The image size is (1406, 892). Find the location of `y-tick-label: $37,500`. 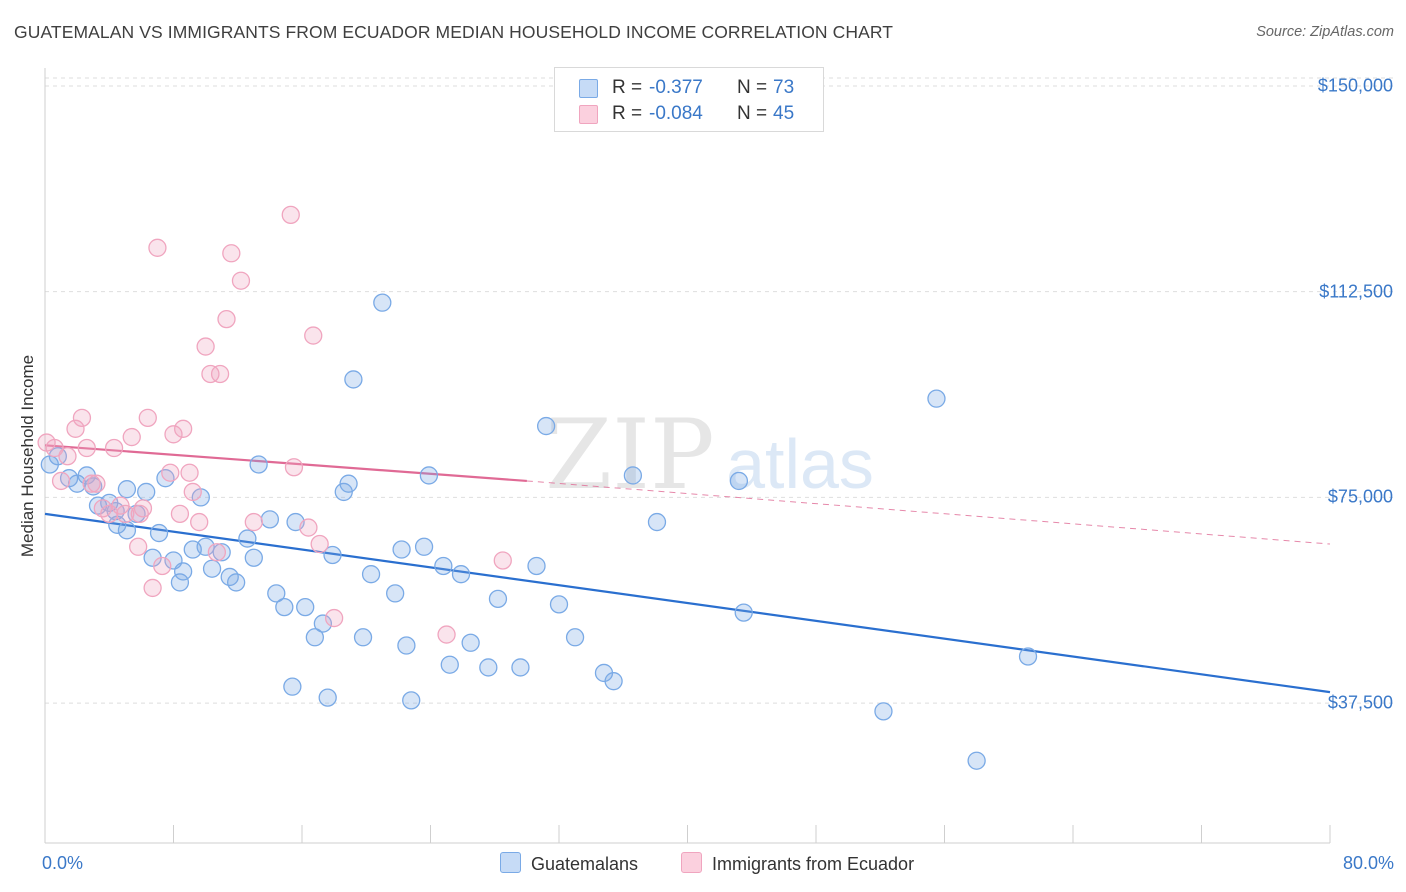

y-tick-label: $37,500 is located at coordinates (1360, 702).